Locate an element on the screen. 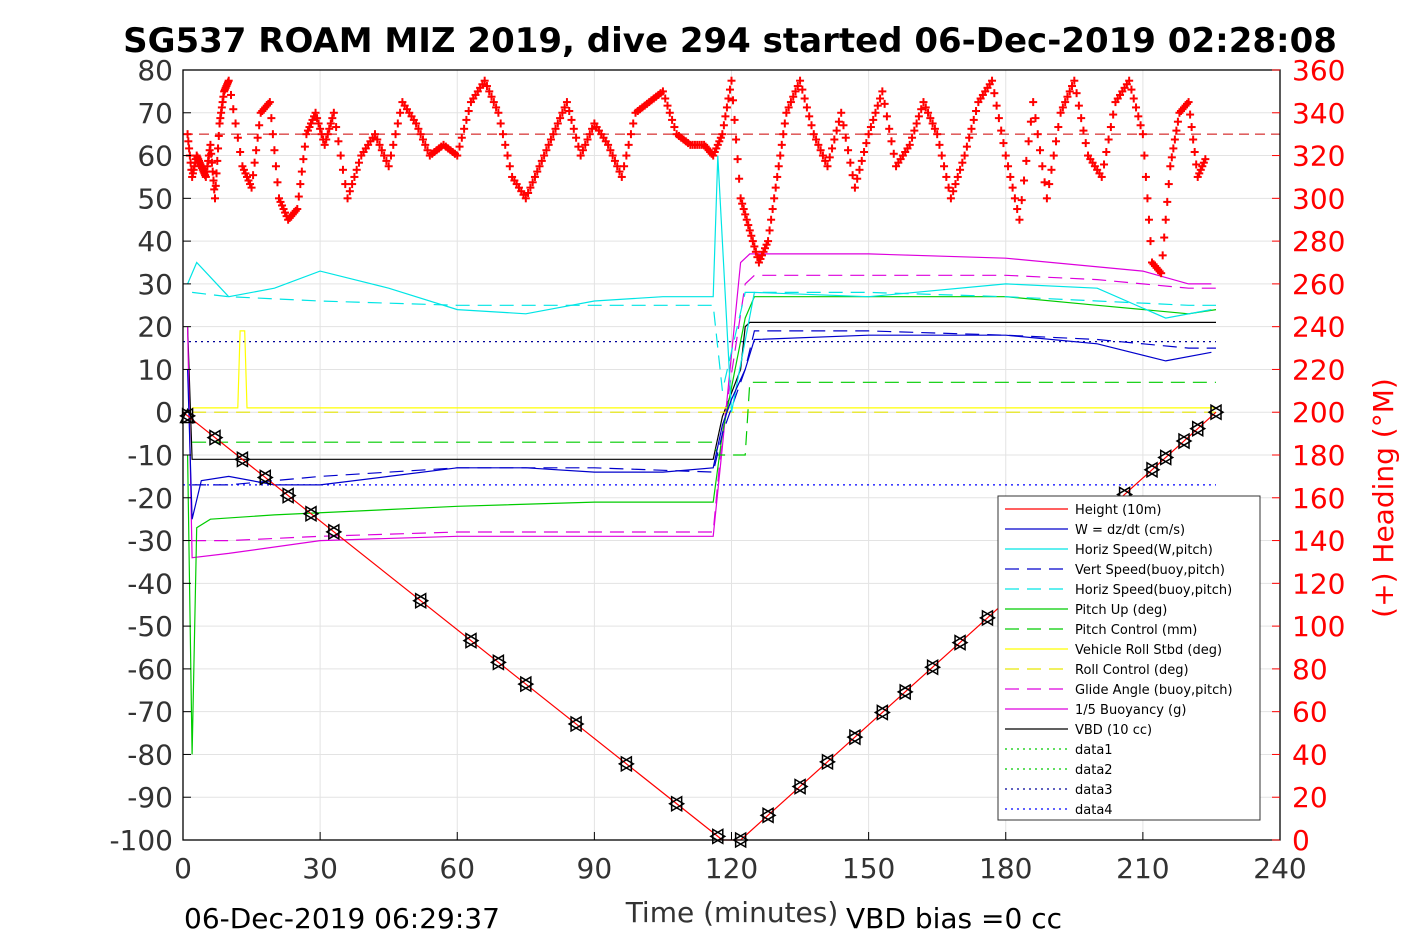 This screenshot has height=945, width=1417. y-right-tick-label: 260 is located at coordinates (1318, 284).